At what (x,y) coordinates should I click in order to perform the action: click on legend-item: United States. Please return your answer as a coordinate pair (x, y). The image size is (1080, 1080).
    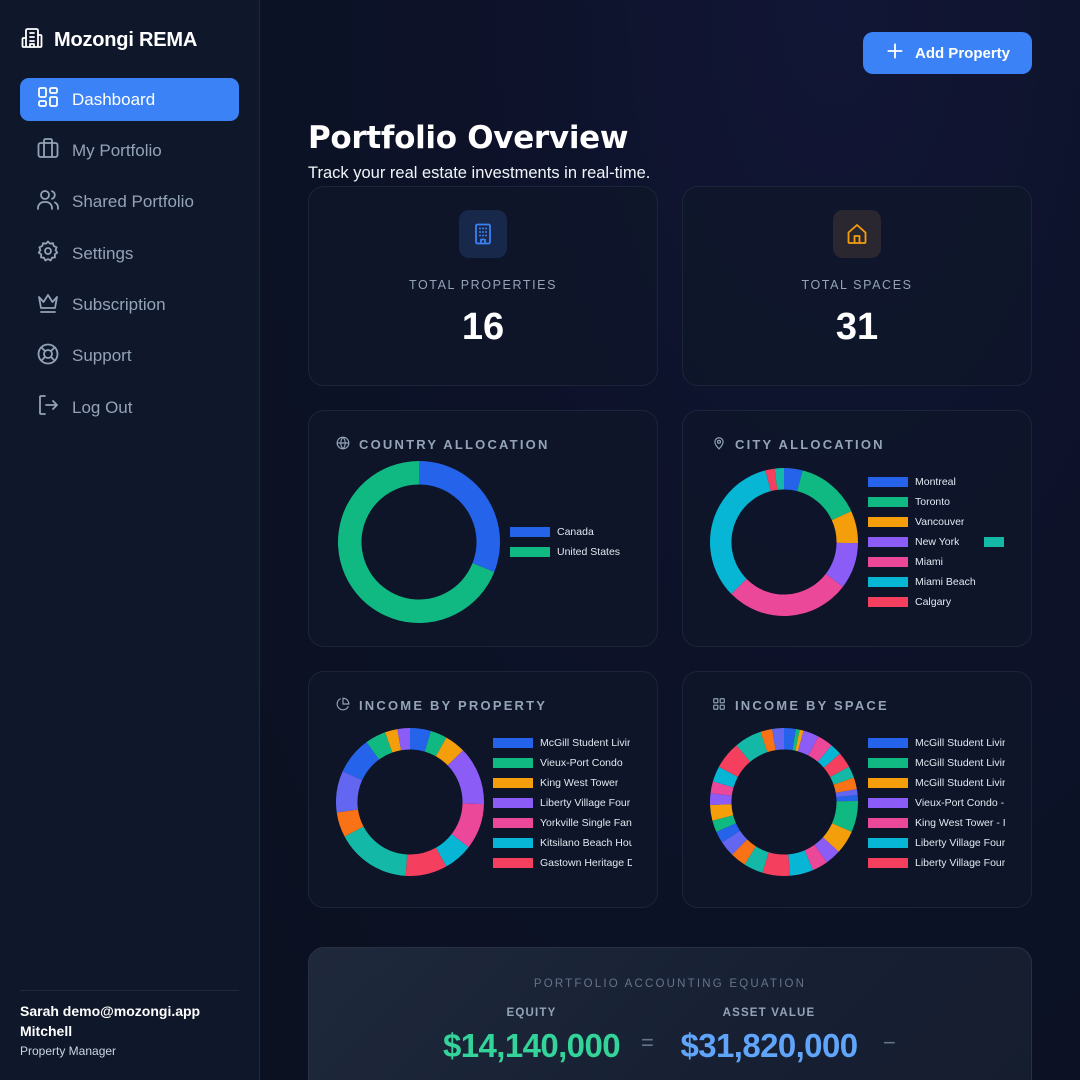
    Looking at the image, I should click on (565, 552).